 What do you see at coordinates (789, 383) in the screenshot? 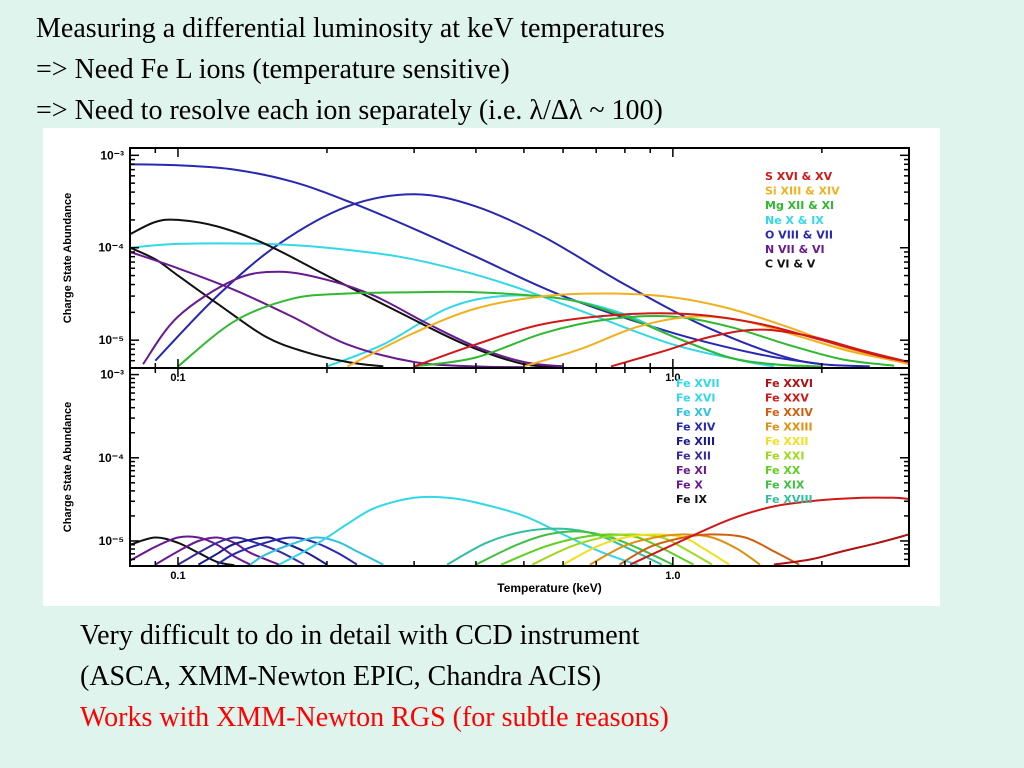
I see `legend-entry: Fe XXVI` at bounding box center [789, 383].